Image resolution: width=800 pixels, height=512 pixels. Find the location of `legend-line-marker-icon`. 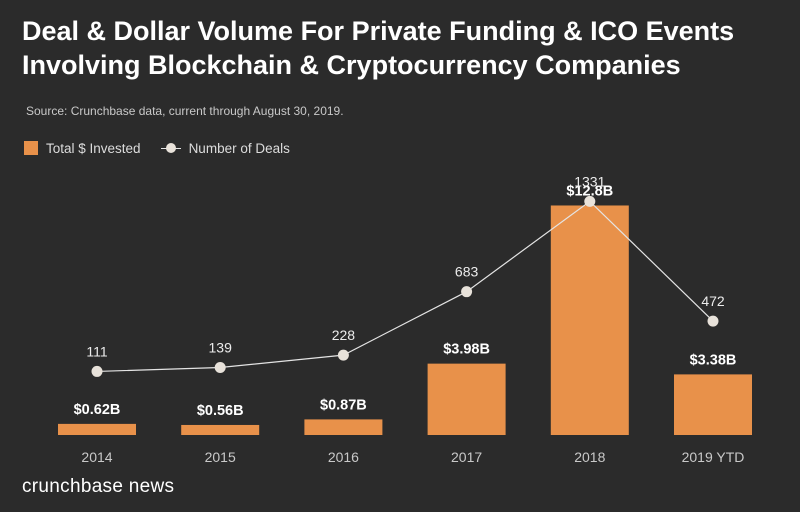

legend-line-marker-icon is located at coordinates (170, 148).